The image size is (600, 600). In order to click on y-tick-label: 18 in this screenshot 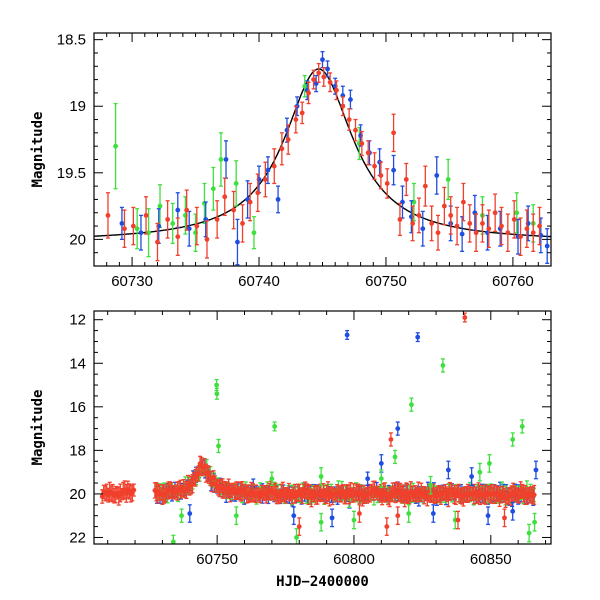, I will do `click(77, 450)`.